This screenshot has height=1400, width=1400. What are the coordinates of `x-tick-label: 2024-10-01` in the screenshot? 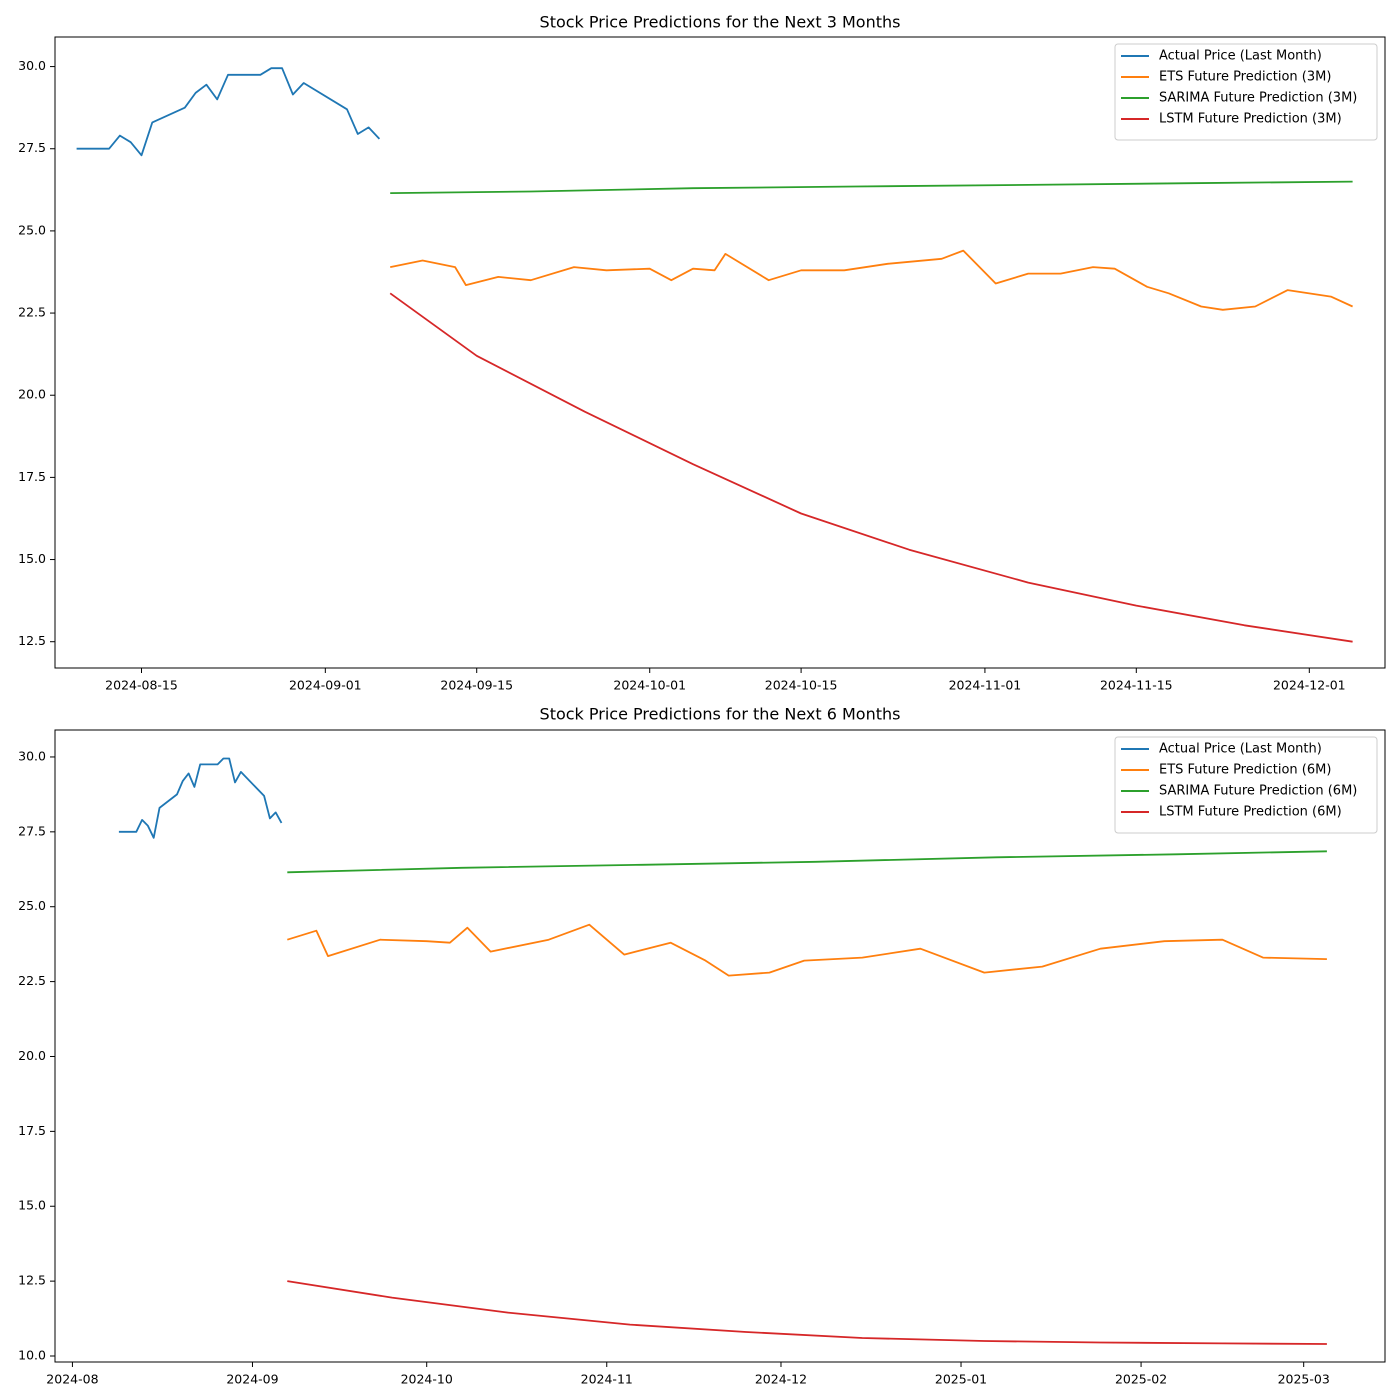 It's located at (649, 685).